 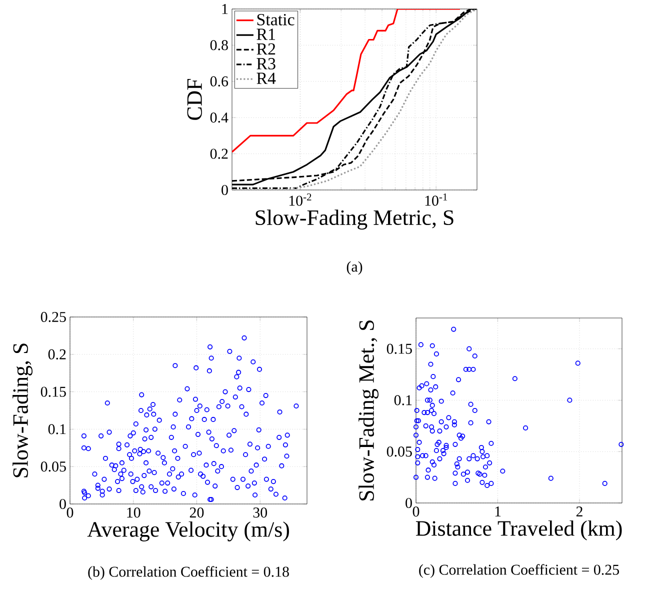 What do you see at coordinates (368, 410) in the screenshot?
I see `y-axis-title: Slow-Fading Met., S` at bounding box center [368, 410].